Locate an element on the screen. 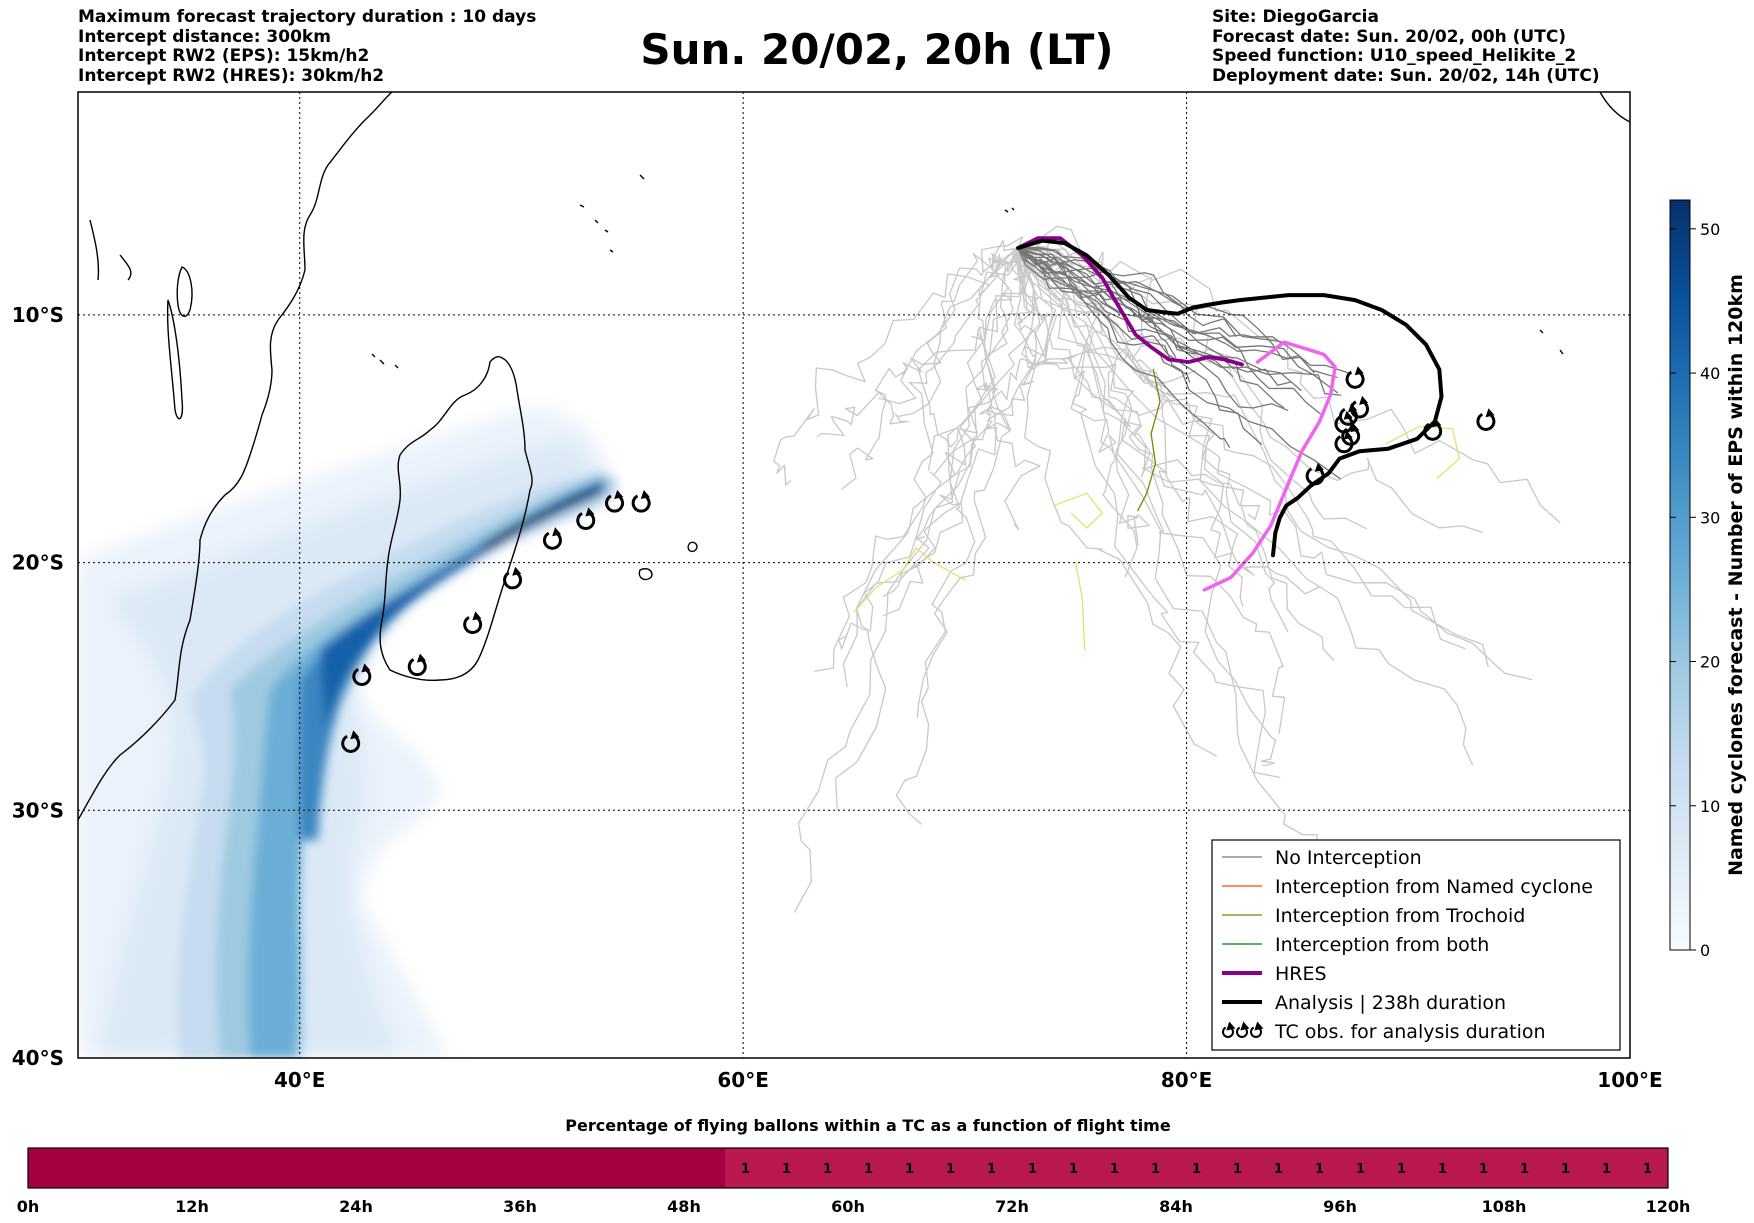 The image size is (1754, 1223). madagascar-coast is located at coordinates (456, 519).